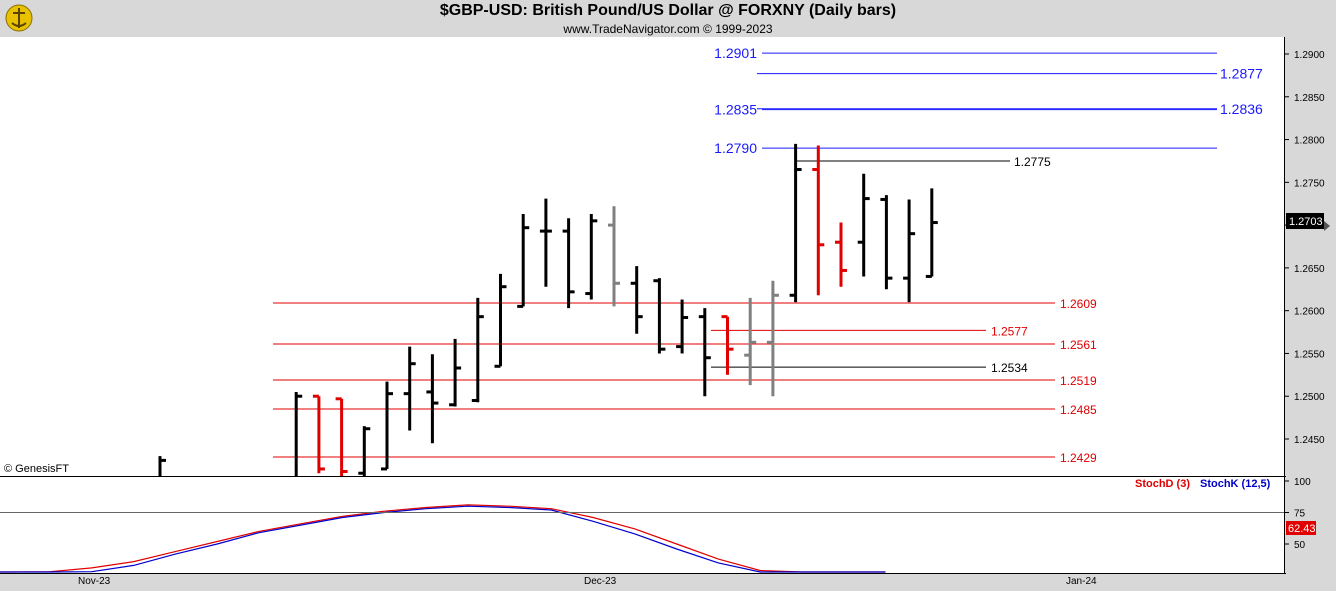 The height and width of the screenshot is (591, 1336). Describe the element at coordinates (1241, 74) in the screenshot. I see `level-label: 1.2877` at that location.